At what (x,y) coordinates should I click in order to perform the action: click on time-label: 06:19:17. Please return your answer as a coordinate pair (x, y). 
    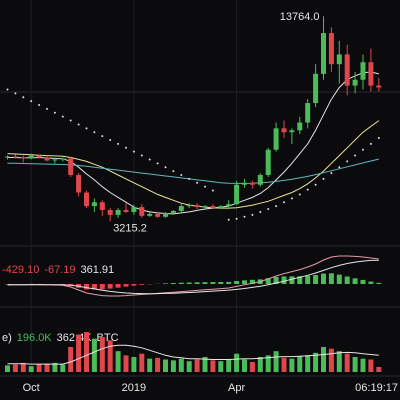
    Looking at the image, I should click on (376, 388).